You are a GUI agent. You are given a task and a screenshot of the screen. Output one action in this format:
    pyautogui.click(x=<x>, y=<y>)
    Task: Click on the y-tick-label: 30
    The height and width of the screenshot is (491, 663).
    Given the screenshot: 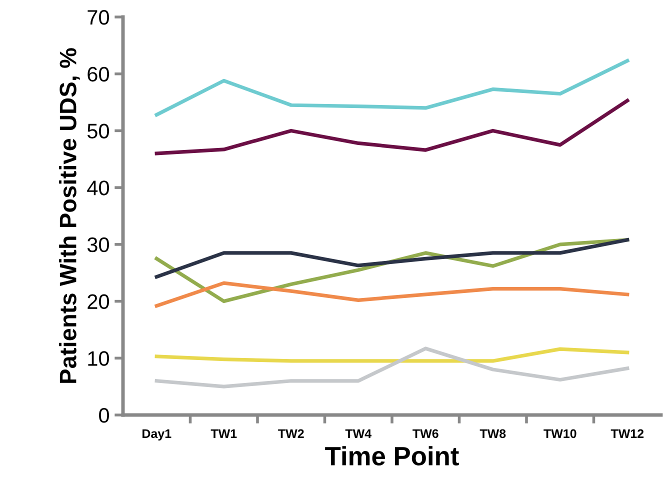 What is the action you would take?
    pyautogui.click(x=98, y=244)
    